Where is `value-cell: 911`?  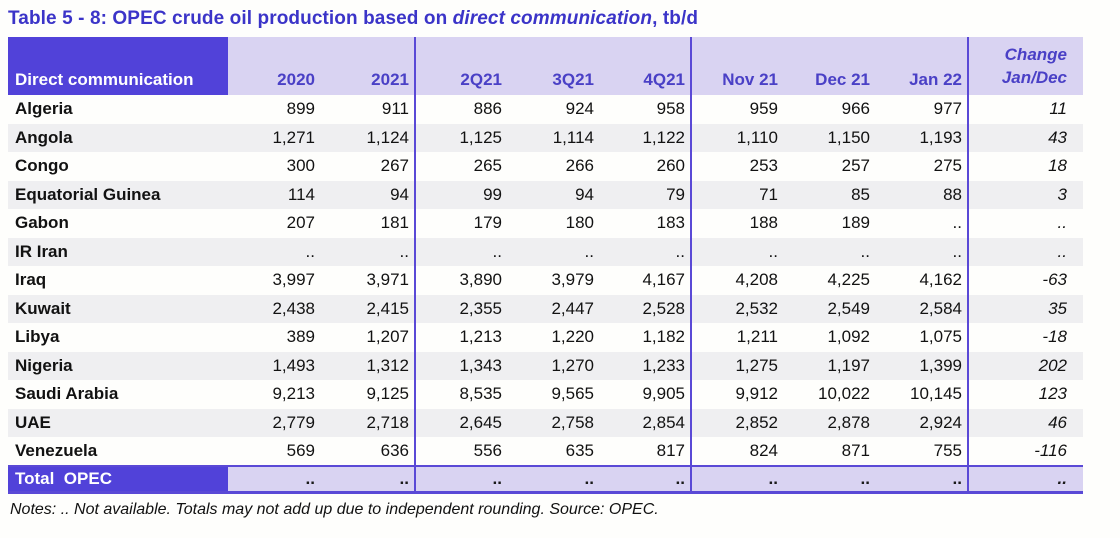 value-cell: 911 is located at coordinates (368, 109).